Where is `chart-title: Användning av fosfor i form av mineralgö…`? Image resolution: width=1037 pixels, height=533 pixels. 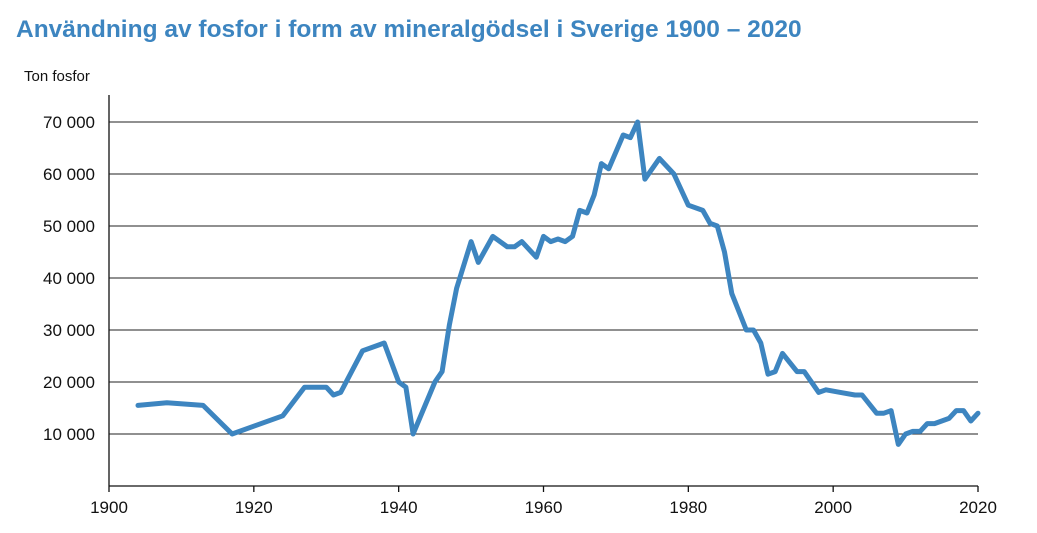
chart-title: Användning av fosfor i form av mineralgö… is located at coordinates (409, 29).